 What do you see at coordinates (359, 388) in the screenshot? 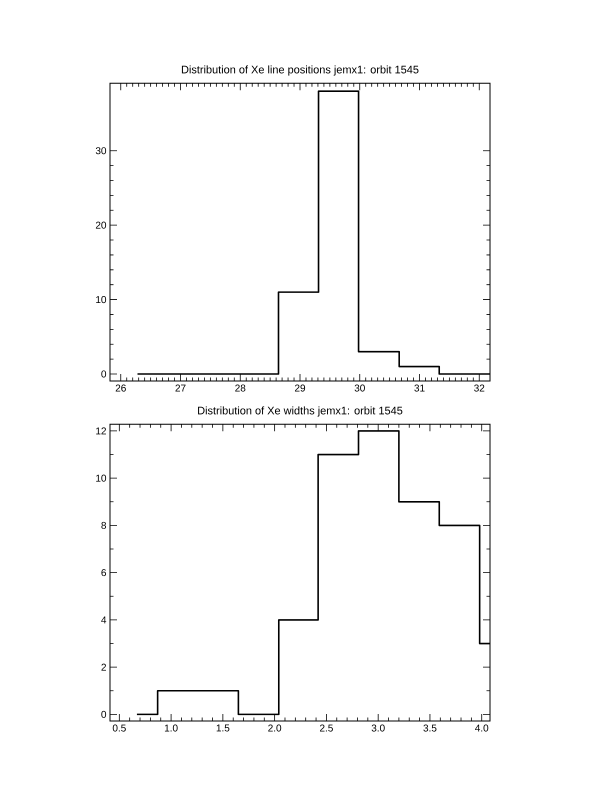
I see `x-tick-label: 30` at bounding box center [359, 388].